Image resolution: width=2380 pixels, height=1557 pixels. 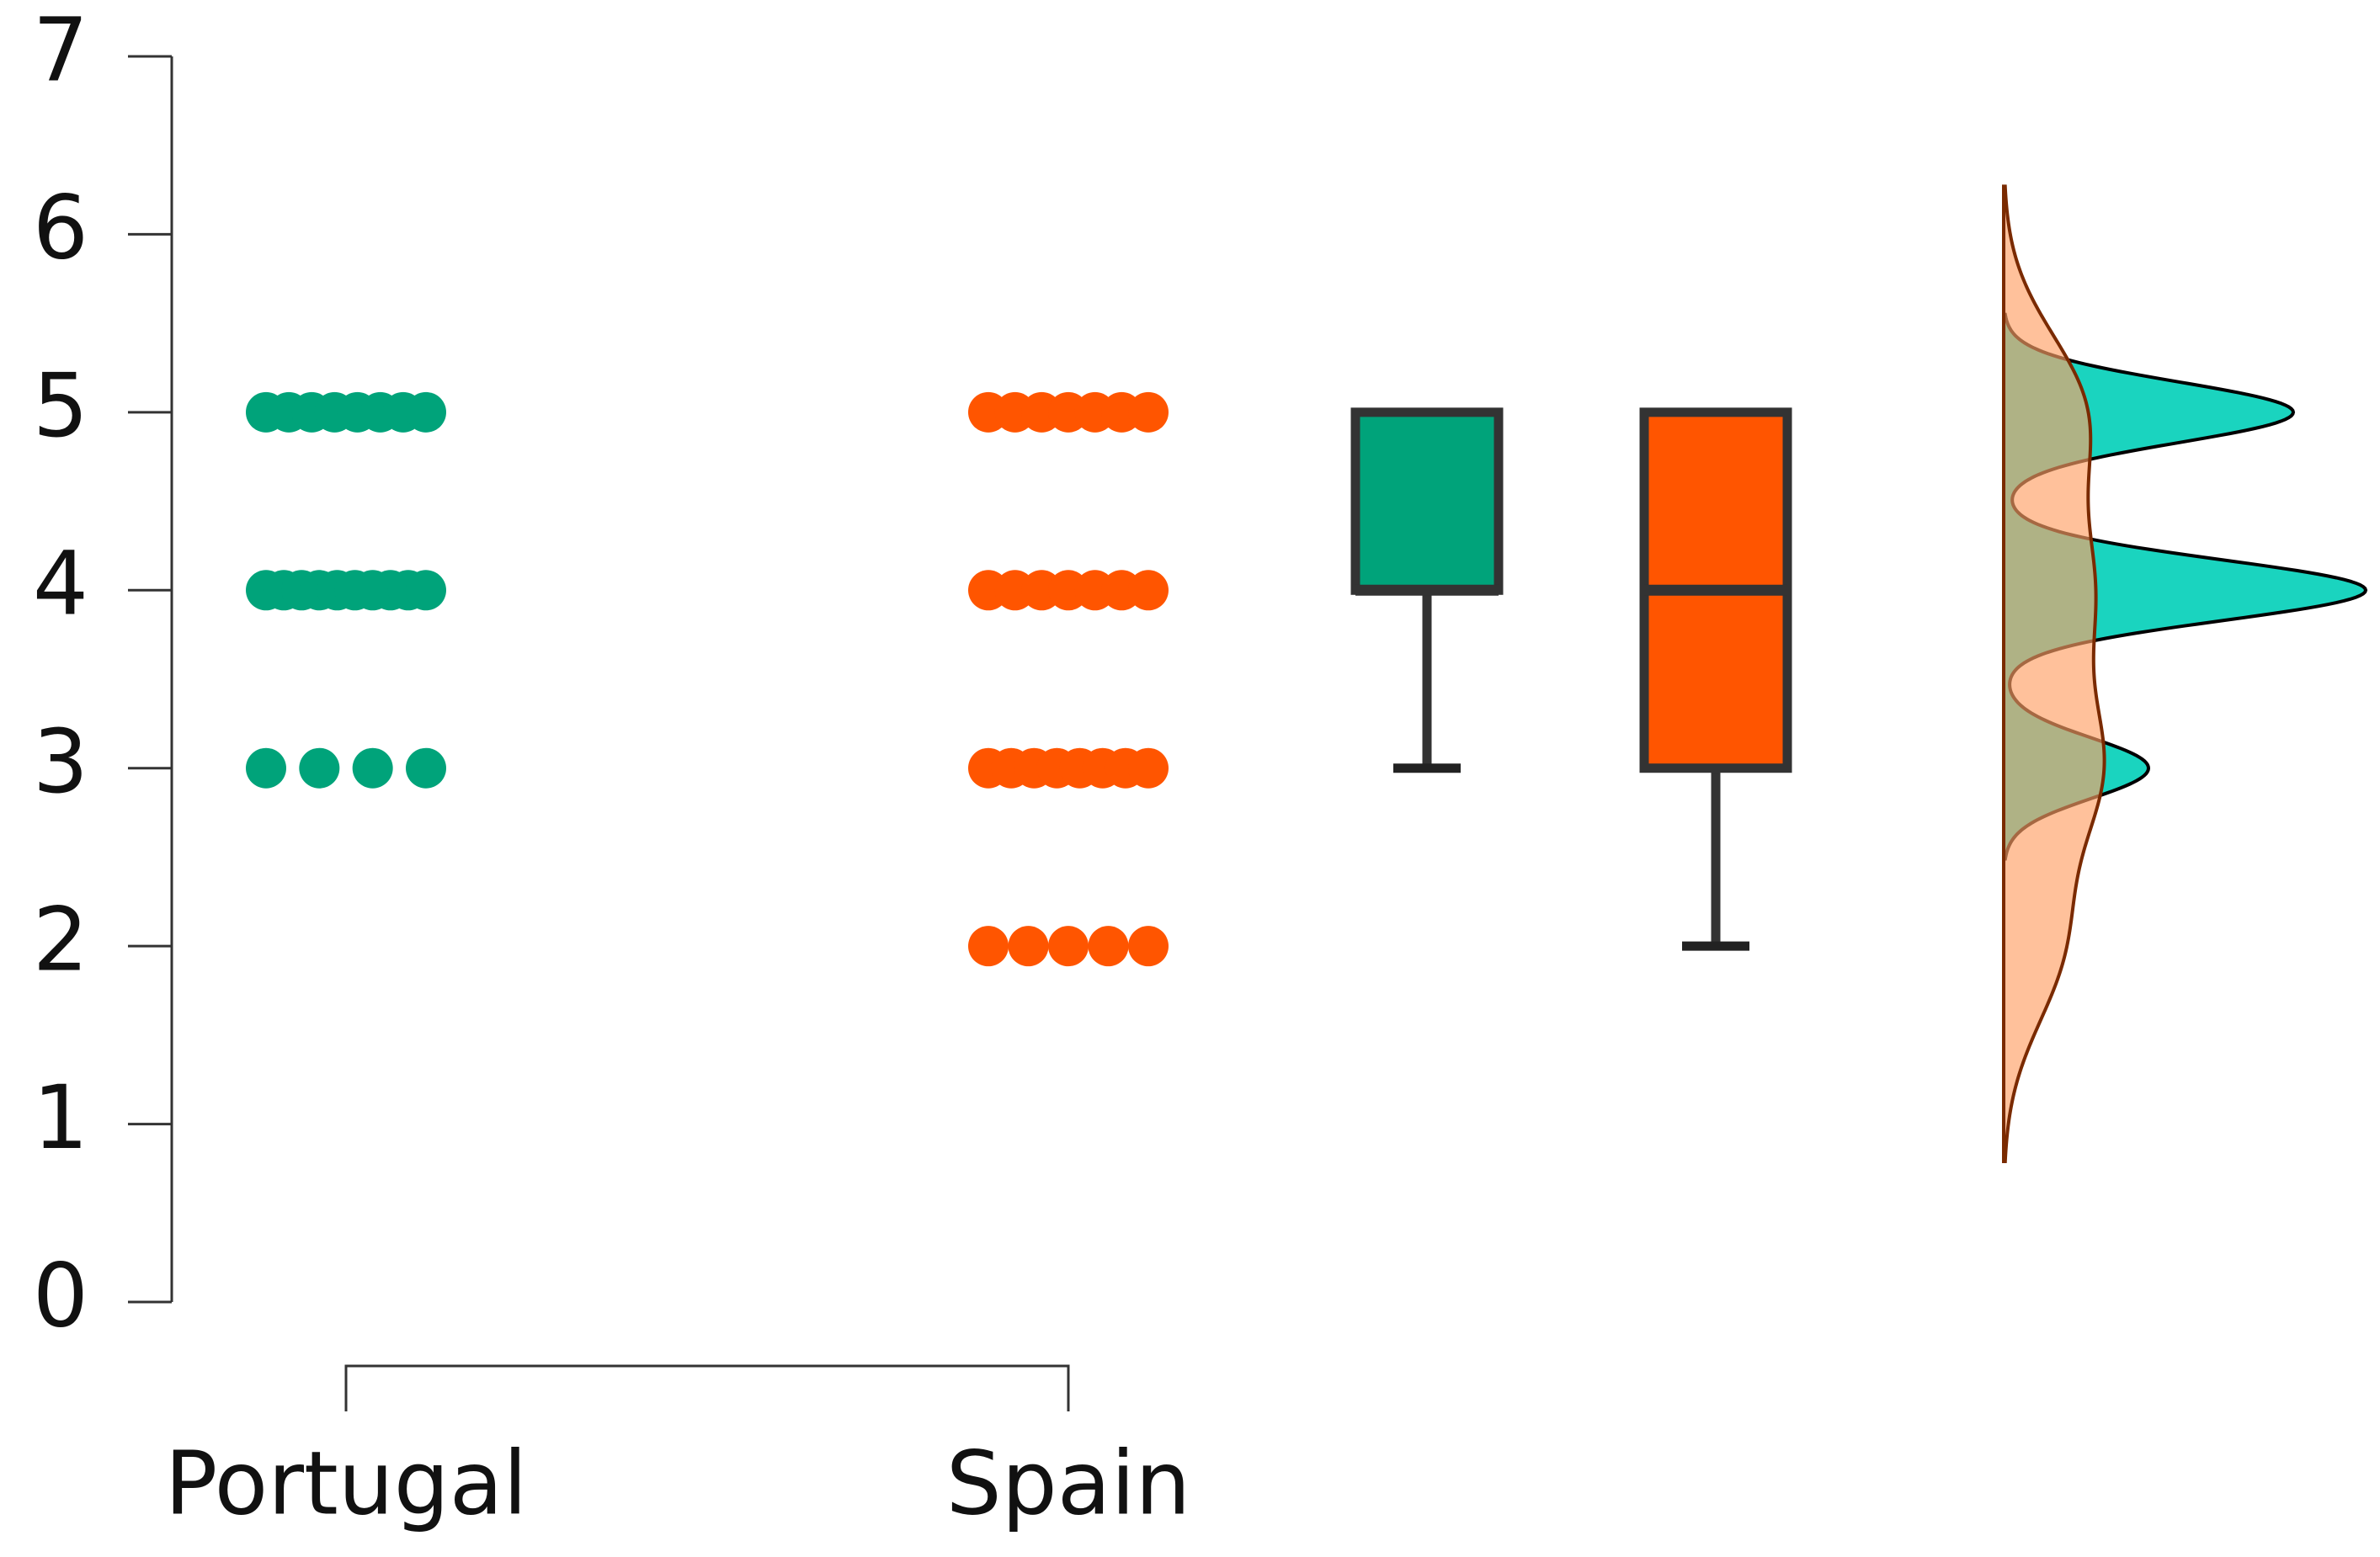 I want to click on box, so click(x=1427, y=501).